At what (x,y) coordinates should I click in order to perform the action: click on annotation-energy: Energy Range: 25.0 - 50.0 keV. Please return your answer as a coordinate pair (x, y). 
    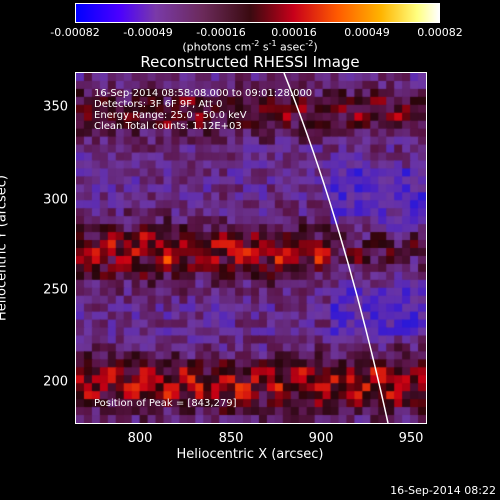
    Looking at the image, I should click on (170, 115).